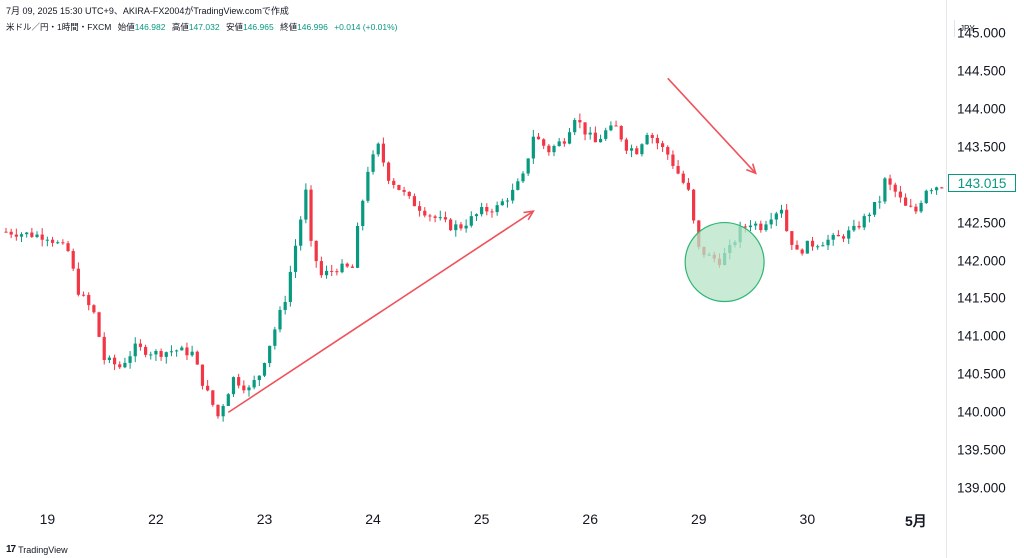 This screenshot has width=1024, height=558. Describe the element at coordinates (981, 298) in the screenshot. I see `price-tick-label: 141.500` at that location.